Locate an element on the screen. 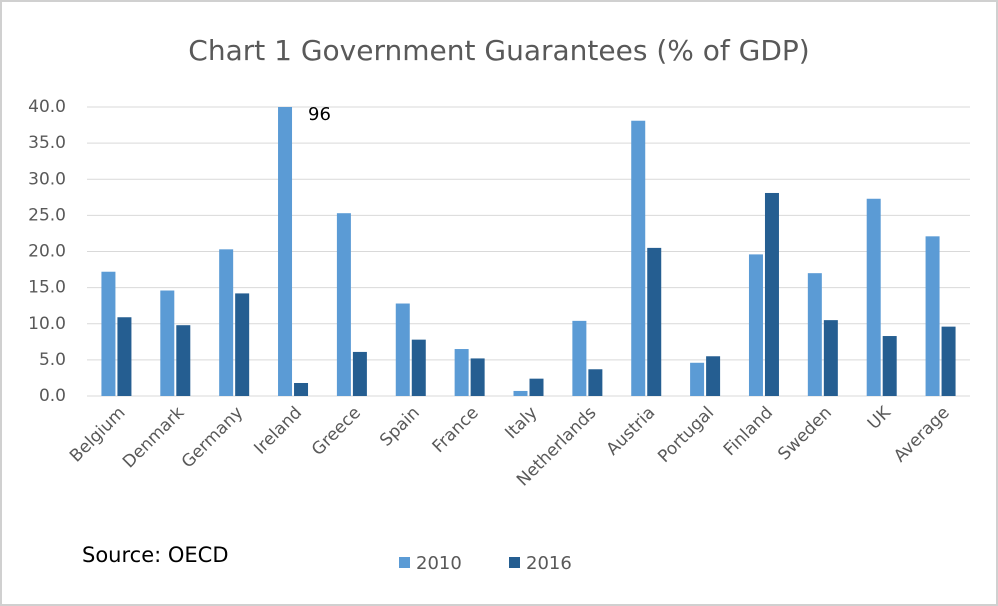 This screenshot has width=998, height=606. y-tick-label: 25.0 is located at coordinates (47, 215).